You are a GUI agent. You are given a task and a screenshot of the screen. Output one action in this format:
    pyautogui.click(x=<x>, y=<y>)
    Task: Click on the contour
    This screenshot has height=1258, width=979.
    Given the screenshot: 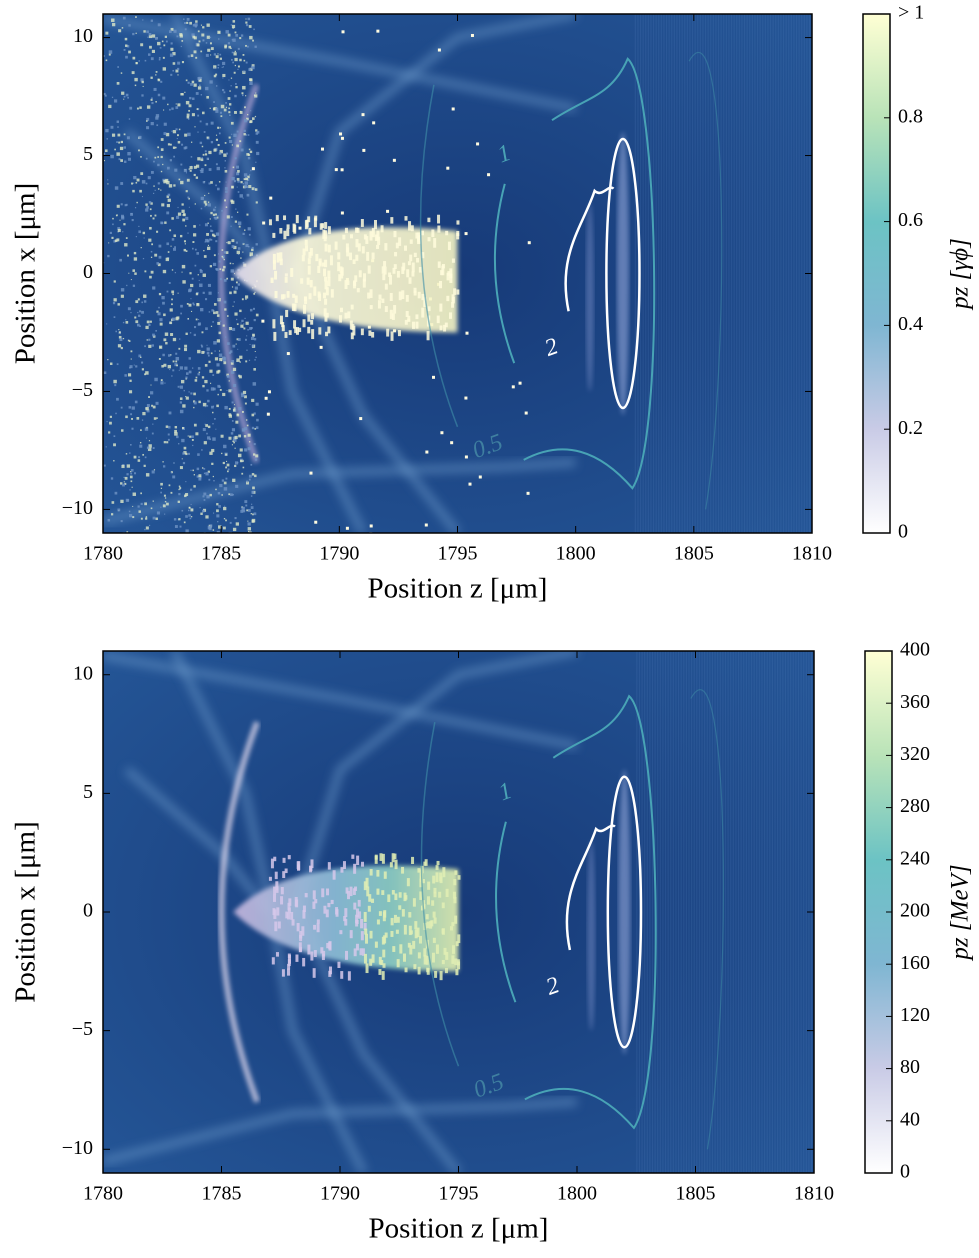 What is the action you would take?
    pyautogui.click(x=506, y=912)
    